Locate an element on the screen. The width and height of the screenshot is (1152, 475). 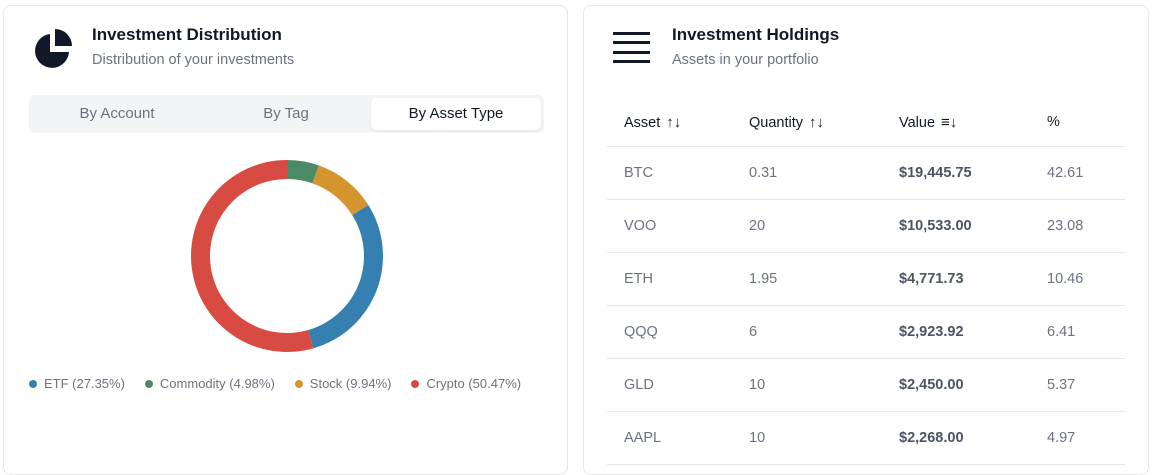
cell-value: $19,445.75 is located at coordinates (956, 173).